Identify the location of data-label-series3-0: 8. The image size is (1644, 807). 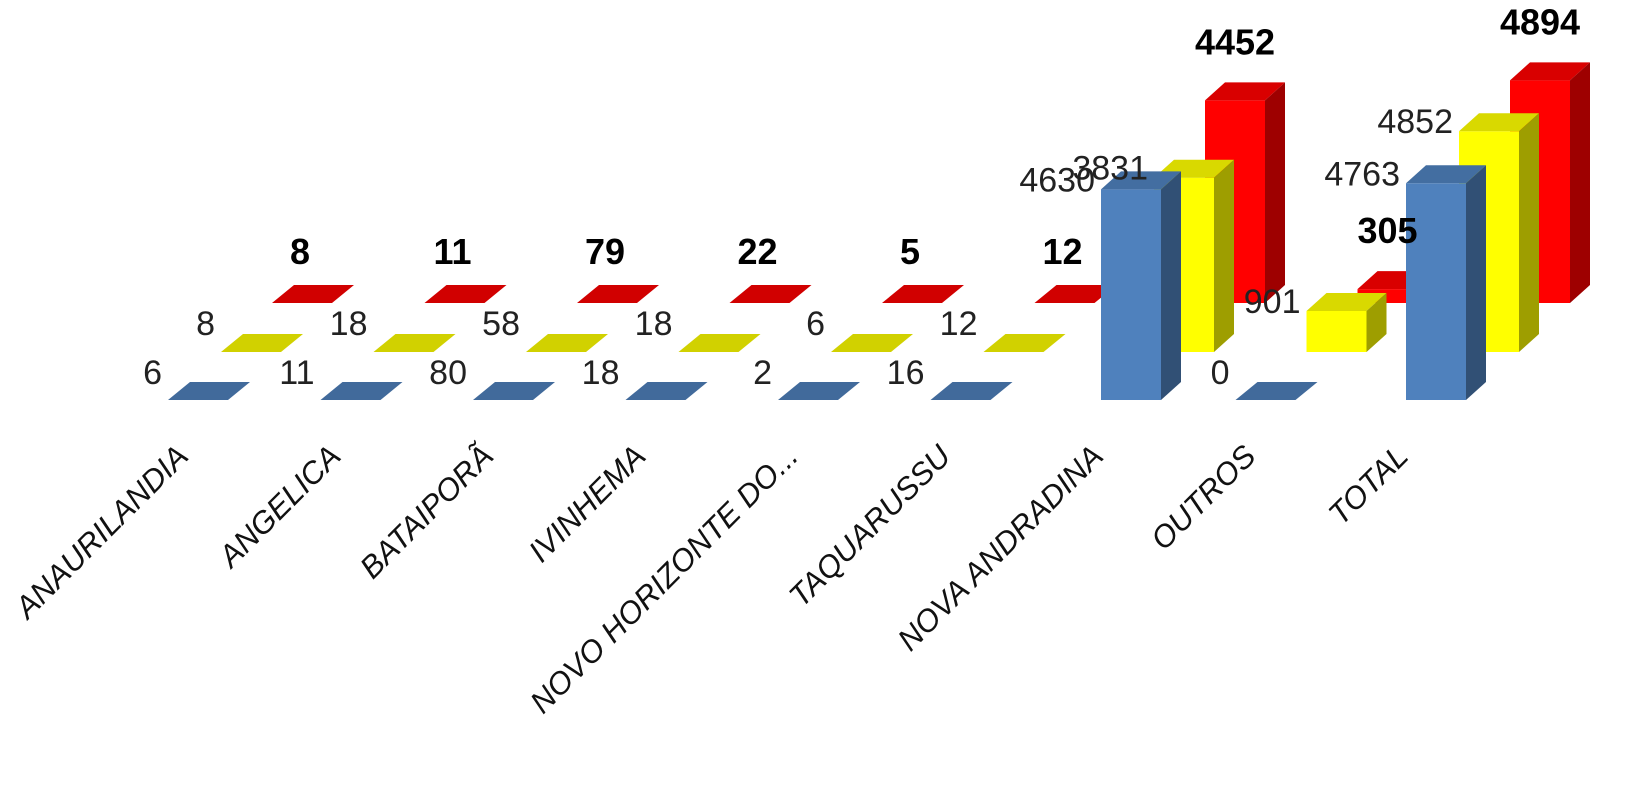
(300, 251).